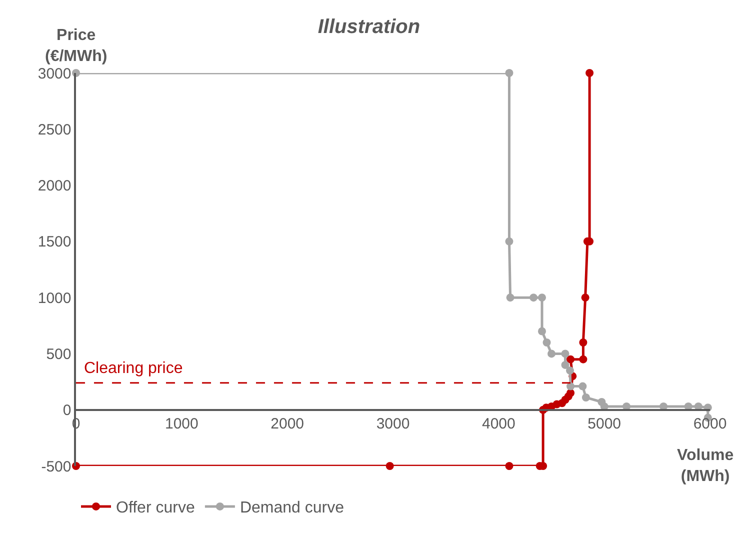  What do you see at coordinates (55, 186) in the screenshot?
I see `y-tick-label: 2000` at bounding box center [55, 186].